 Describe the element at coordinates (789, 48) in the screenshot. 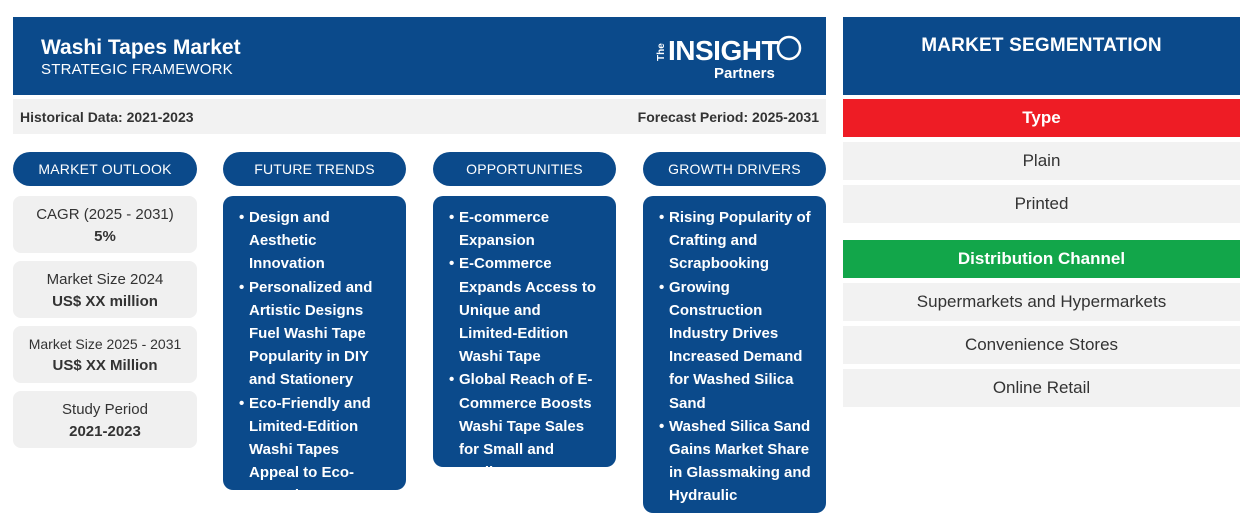

I see `logo-circle-icon` at that location.